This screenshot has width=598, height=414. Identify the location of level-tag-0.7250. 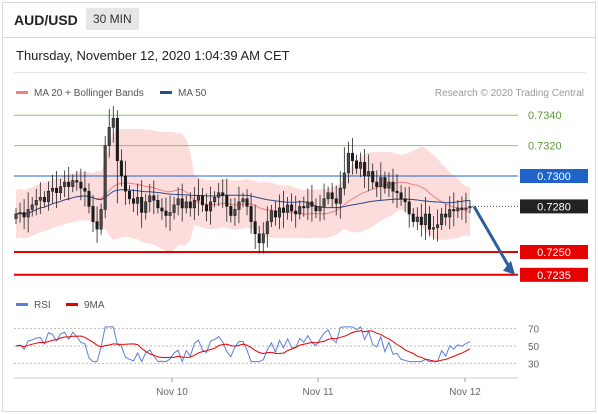
(554, 252).